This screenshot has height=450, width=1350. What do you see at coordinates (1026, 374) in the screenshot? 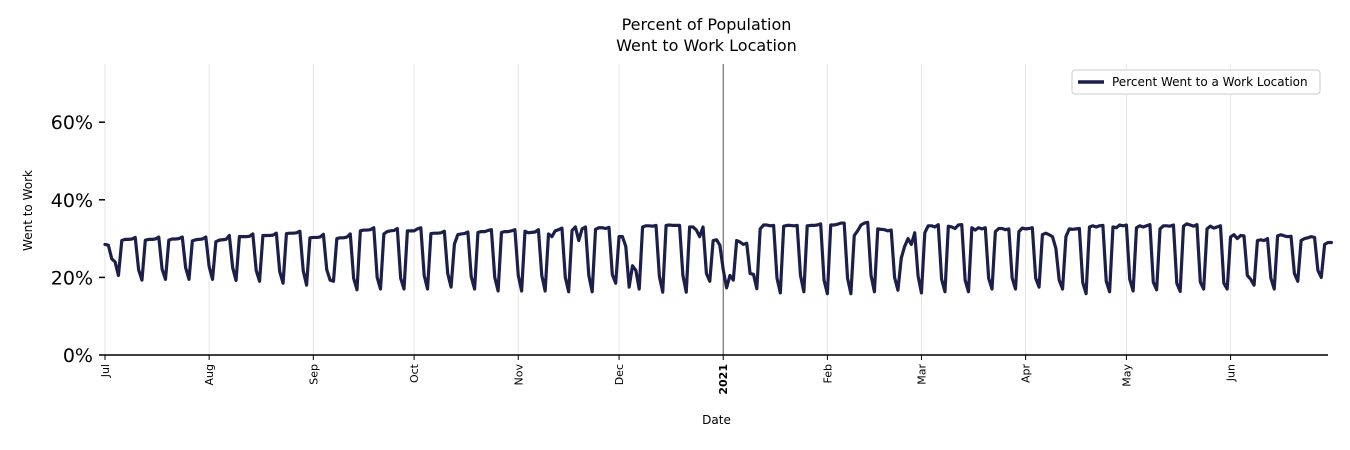
I see `x-tick-label: Apr` at bounding box center [1026, 374].